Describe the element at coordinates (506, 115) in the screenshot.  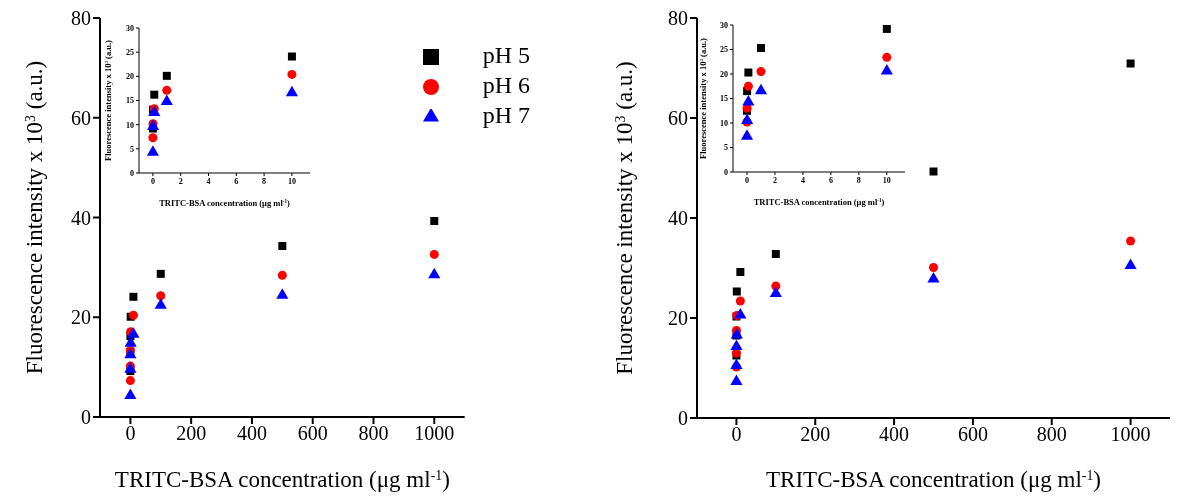
I see `legend-label: pH 7` at that location.